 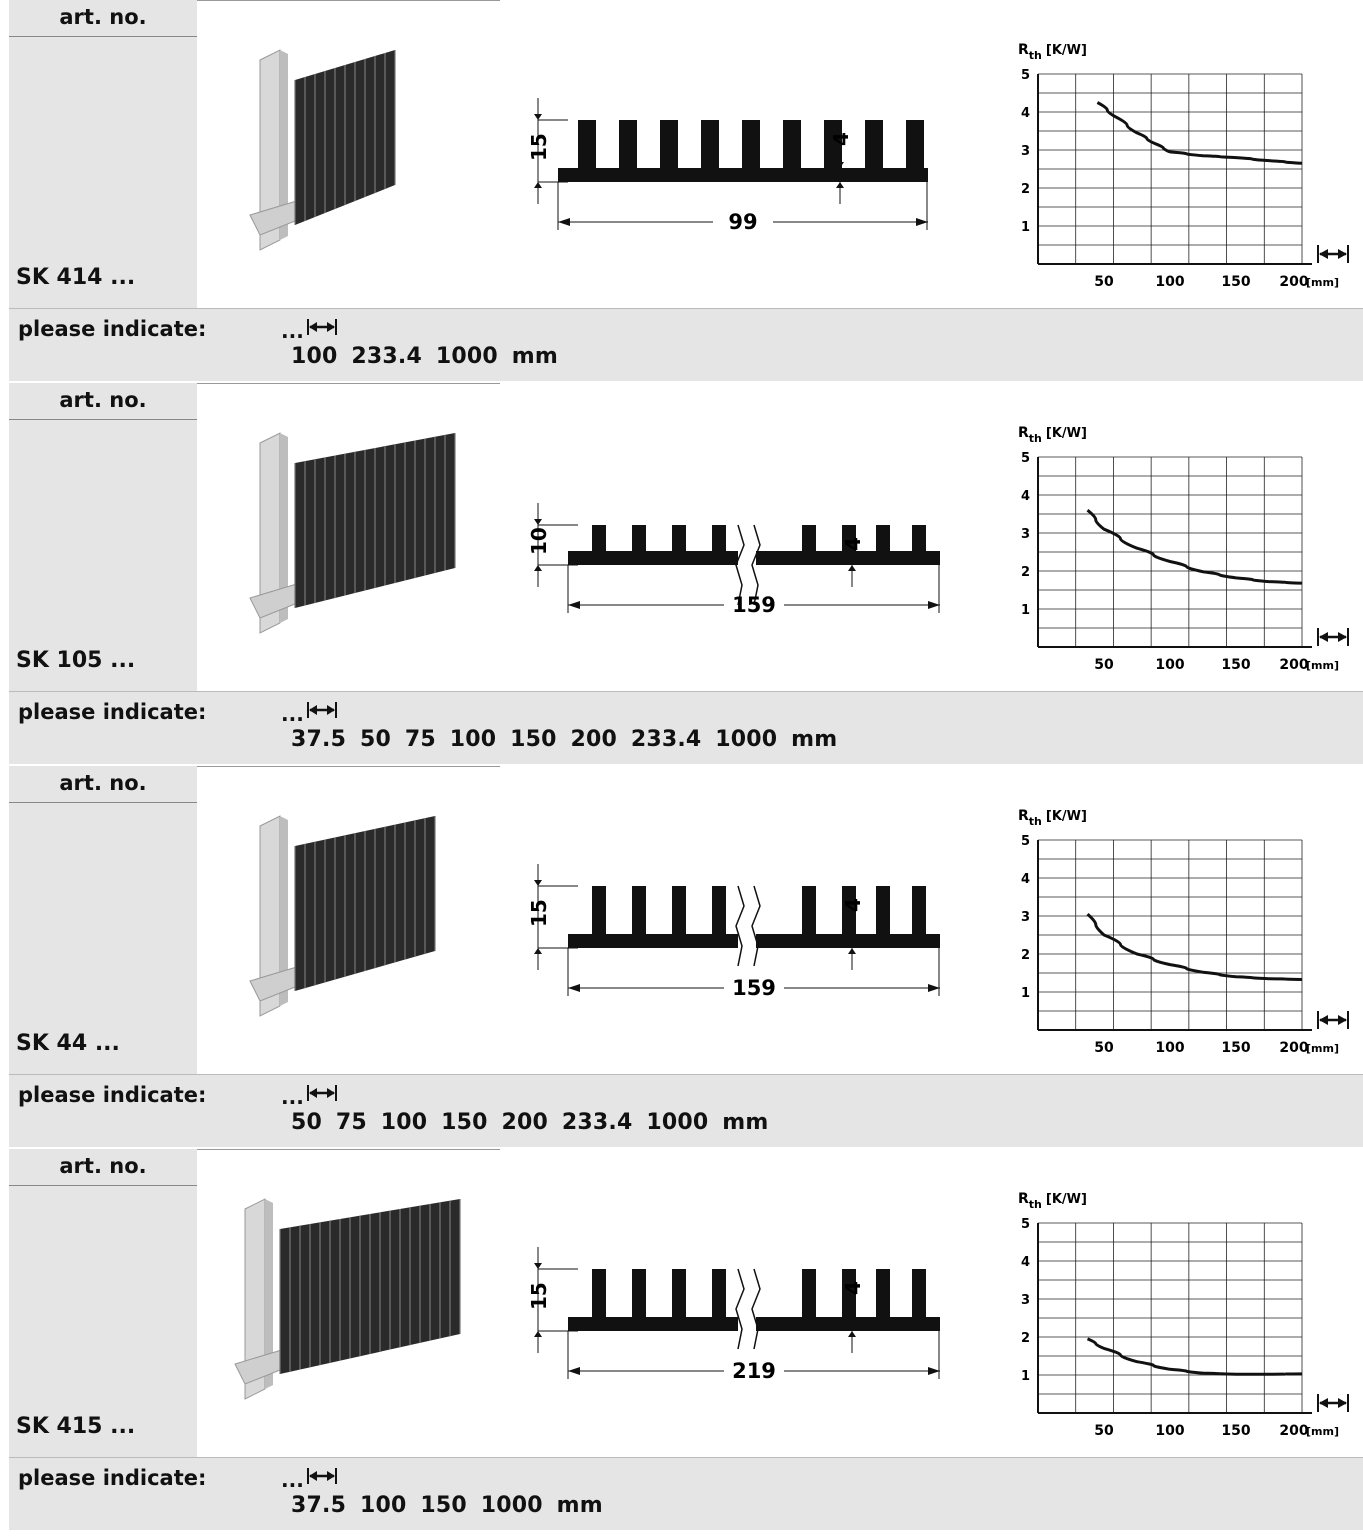 I want to click on heatsink-profile-drawing: 10 4 159, so click(x=733, y=568).